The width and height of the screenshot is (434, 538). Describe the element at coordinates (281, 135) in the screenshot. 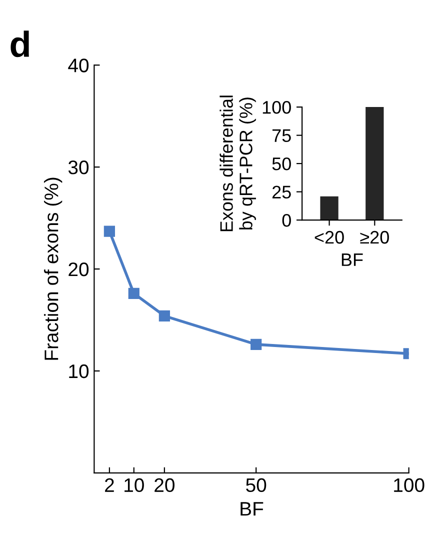

I see `y-tick-label: 75` at that location.